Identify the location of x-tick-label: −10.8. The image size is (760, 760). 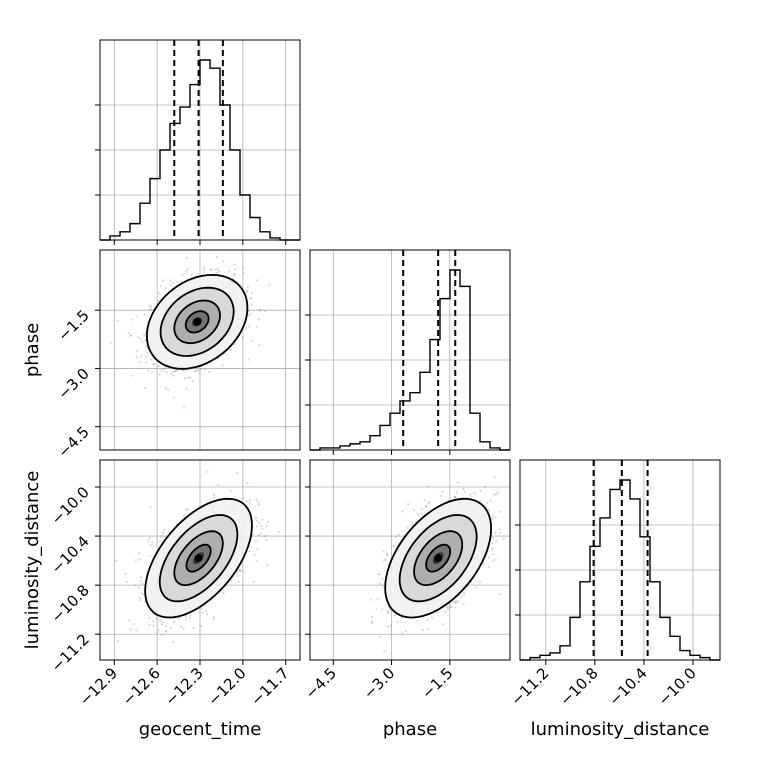
(578, 686).